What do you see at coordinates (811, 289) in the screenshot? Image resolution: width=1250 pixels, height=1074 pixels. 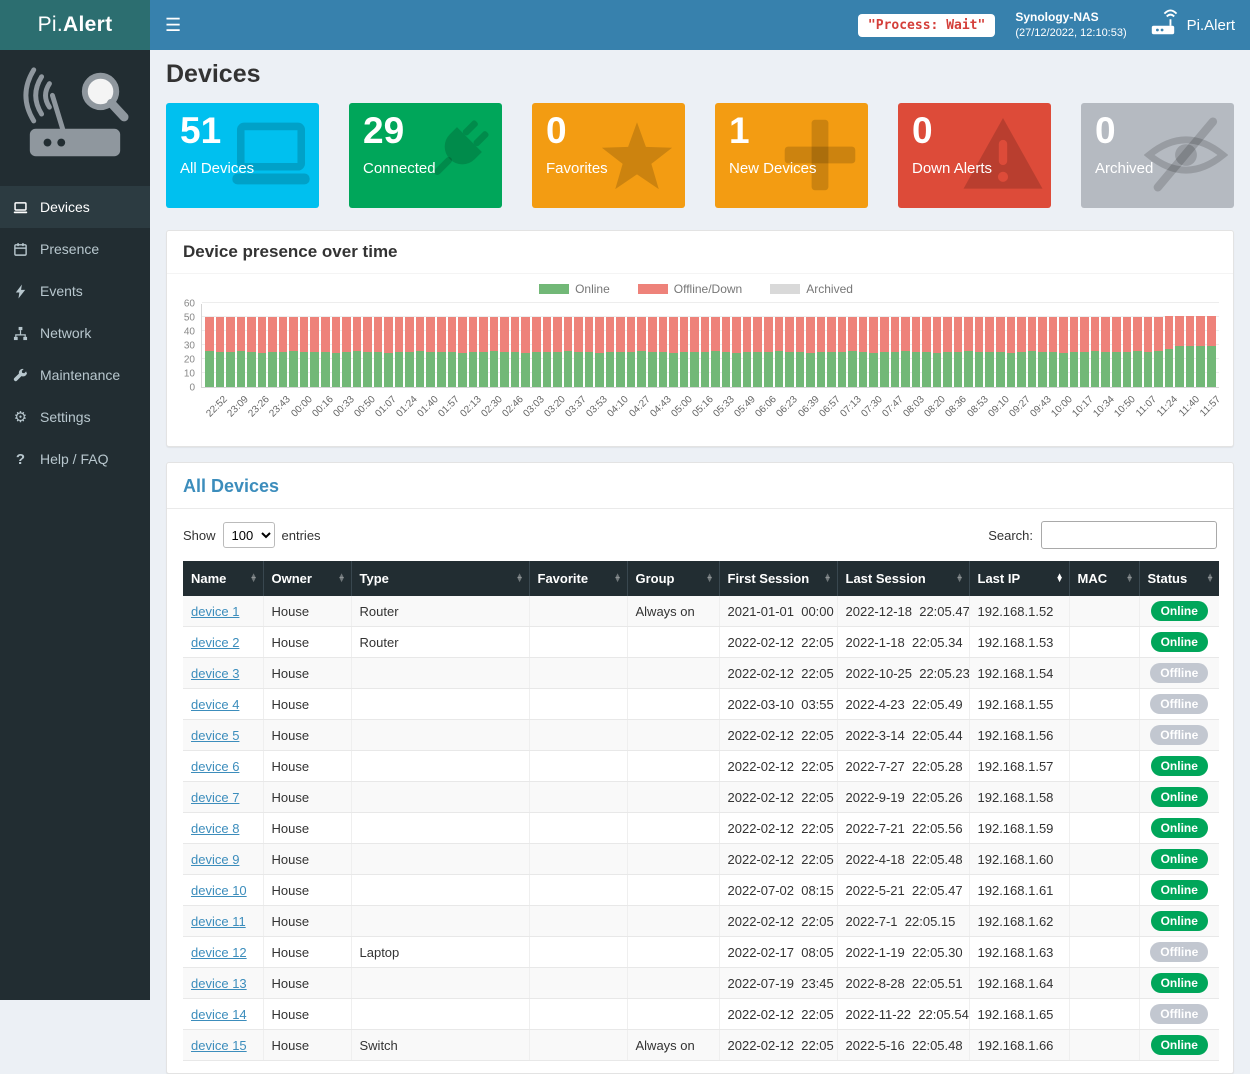 I see `legend-item-archived: Archived` at bounding box center [811, 289].